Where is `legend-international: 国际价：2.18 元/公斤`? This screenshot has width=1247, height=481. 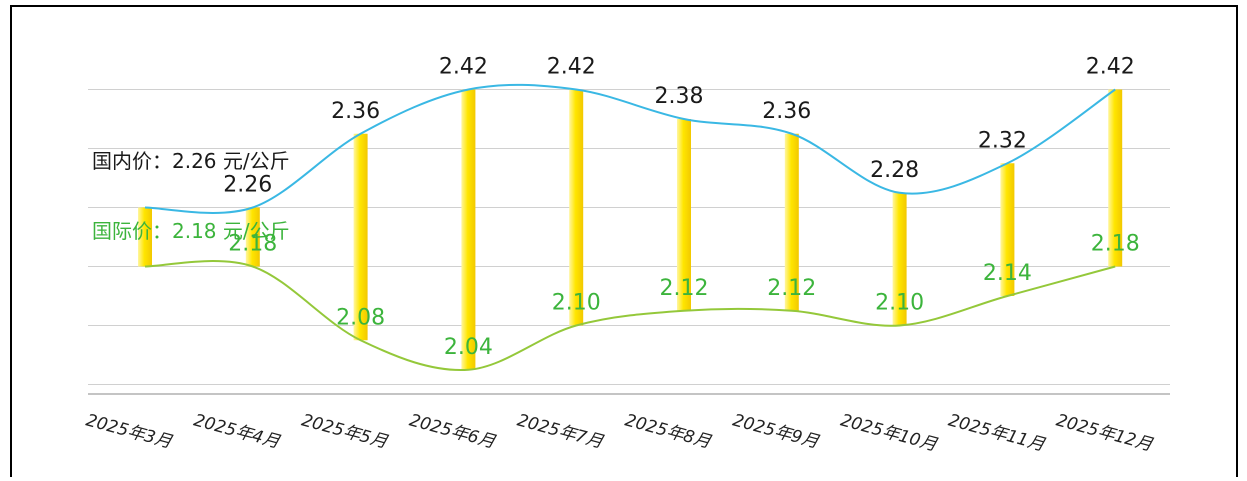
legend-international: 国际价：2.18 元/公斤 is located at coordinates (191, 231).